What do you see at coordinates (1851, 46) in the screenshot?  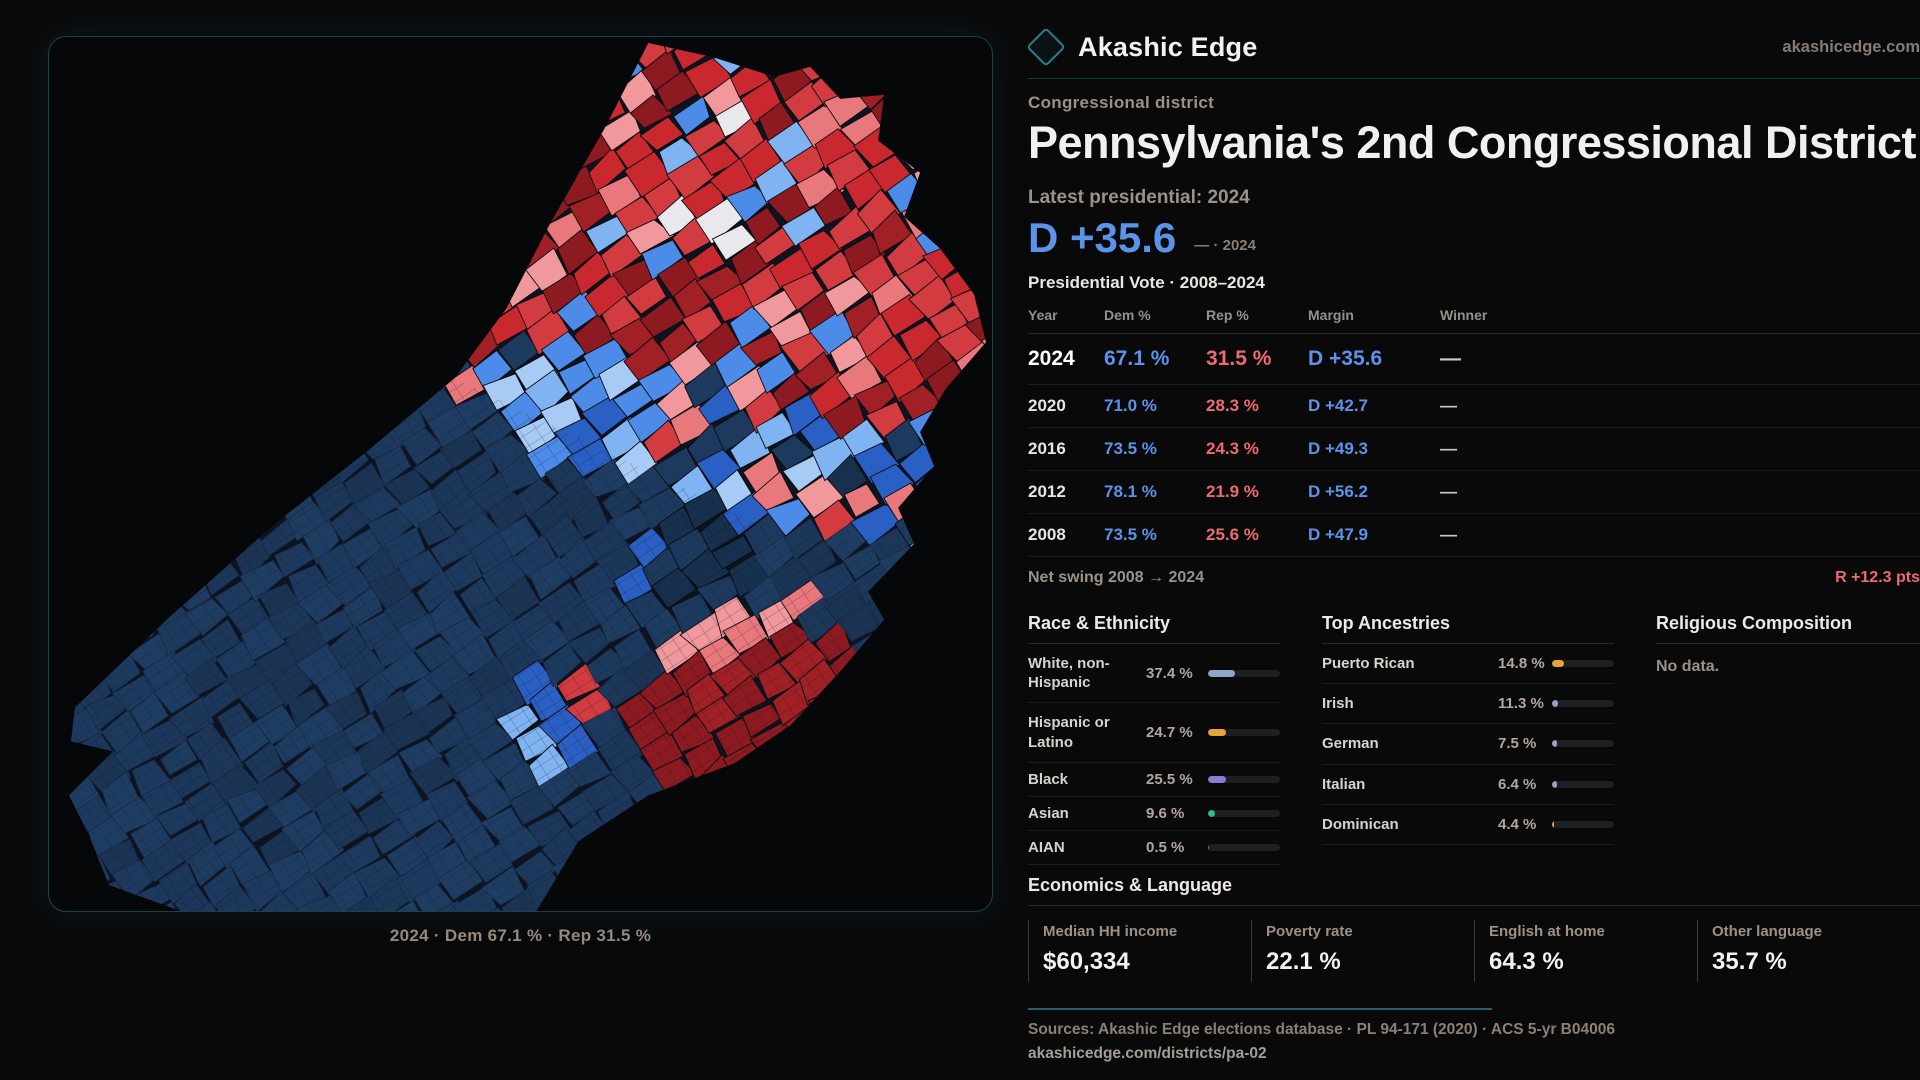 I see `brand-website-link: akashicedge.com` at bounding box center [1851, 46].